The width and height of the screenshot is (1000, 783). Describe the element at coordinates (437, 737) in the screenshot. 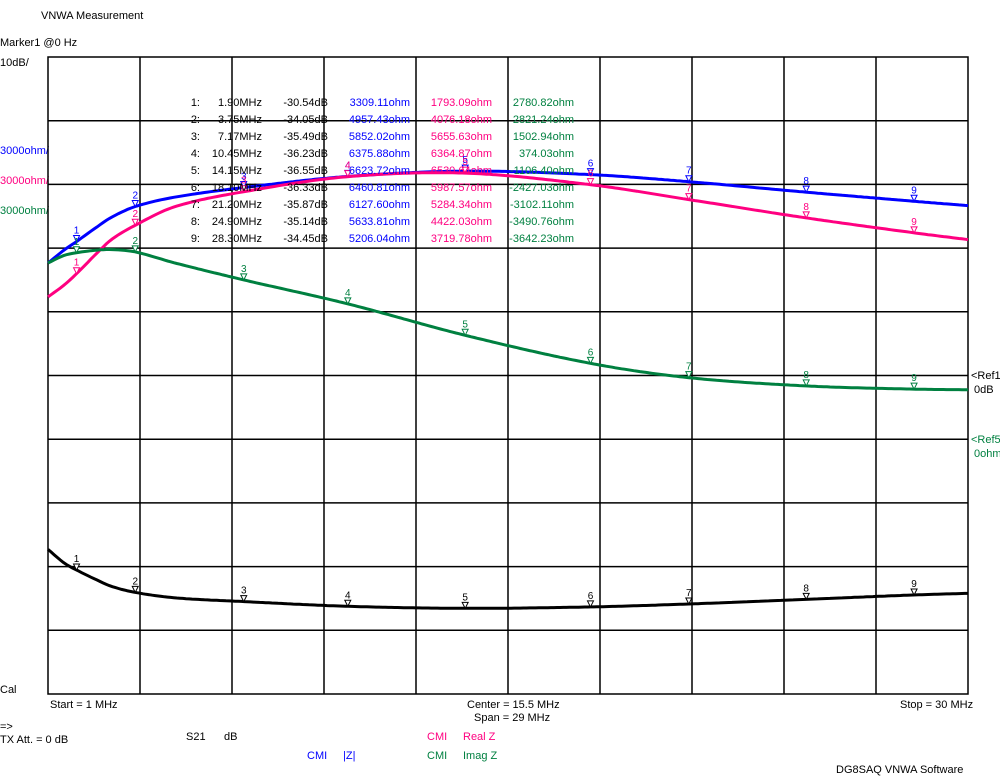

I see `real-z-mode: CMI` at that location.